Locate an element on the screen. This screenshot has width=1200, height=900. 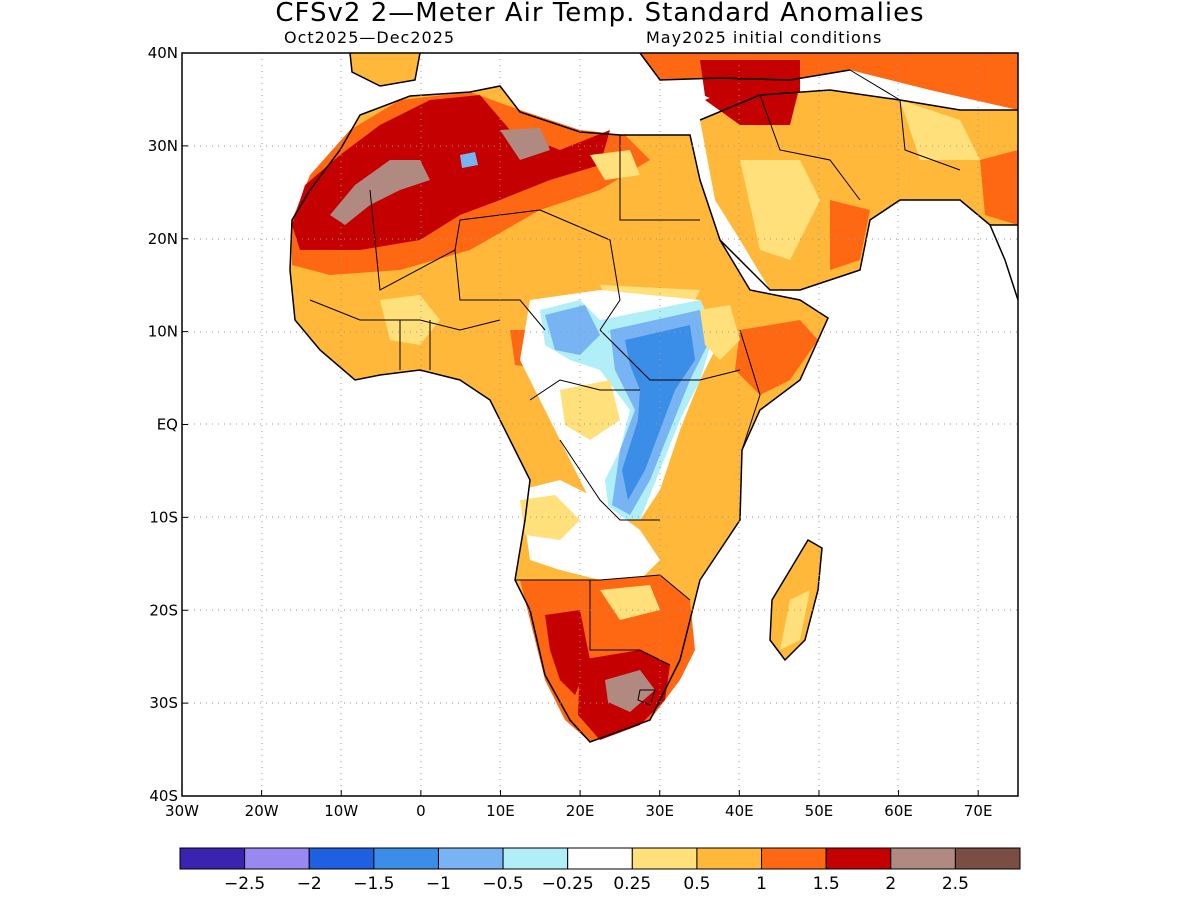
colorbar-label: 2.5 is located at coordinates (955, 884).